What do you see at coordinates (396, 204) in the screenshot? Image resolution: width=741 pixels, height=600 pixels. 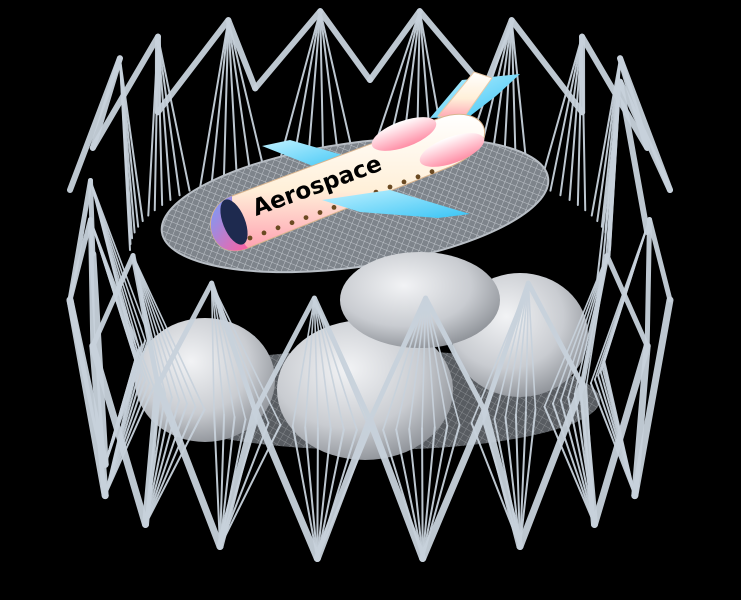 I see `airplane-near-wing` at bounding box center [396, 204].